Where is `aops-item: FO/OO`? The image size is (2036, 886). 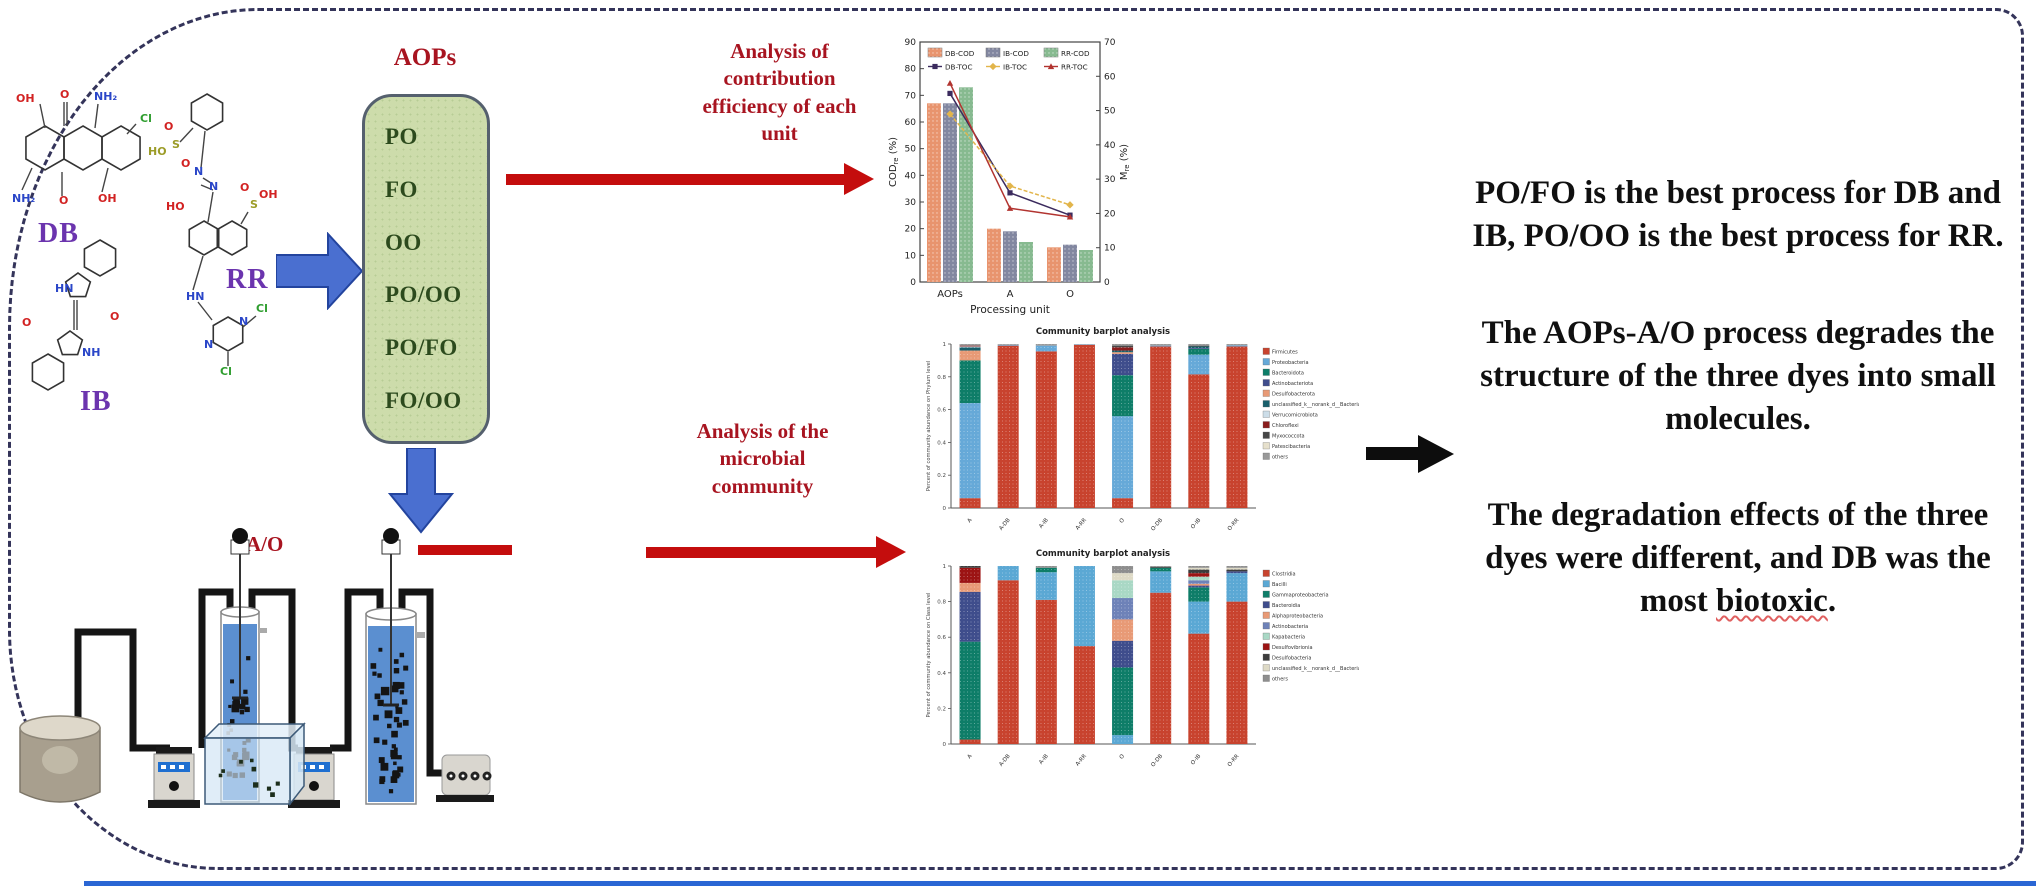 aops-item: FO/OO is located at coordinates (423, 400).